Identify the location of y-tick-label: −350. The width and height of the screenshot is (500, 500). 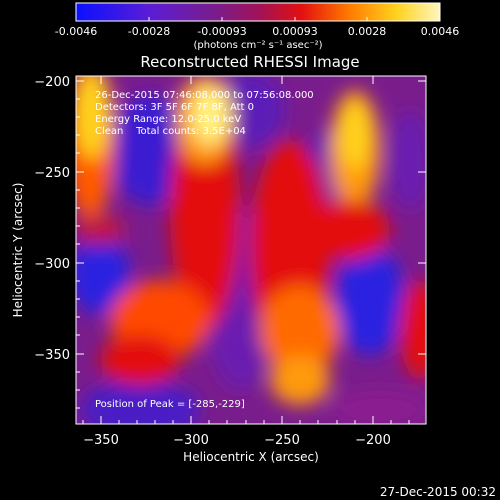
(52, 355).